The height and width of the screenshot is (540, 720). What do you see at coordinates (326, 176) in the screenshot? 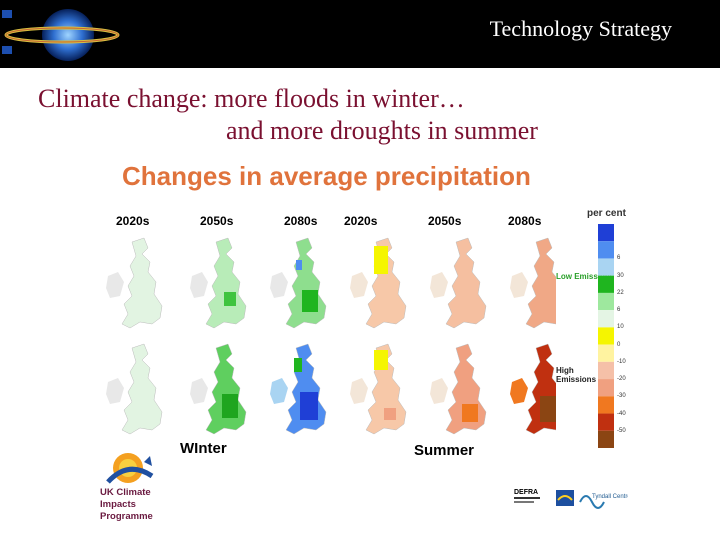
I see `chart-title: Changes in average precipitation` at bounding box center [326, 176].